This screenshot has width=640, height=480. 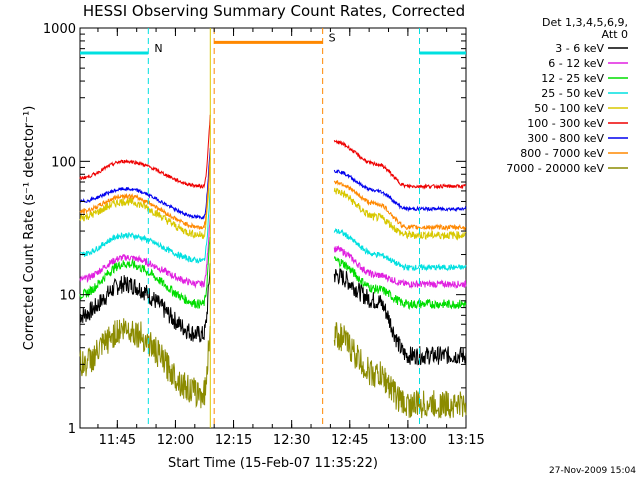 What do you see at coordinates (233, 440) in the screenshot?
I see `x-tick-label-2: 12:15` at bounding box center [233, 440].